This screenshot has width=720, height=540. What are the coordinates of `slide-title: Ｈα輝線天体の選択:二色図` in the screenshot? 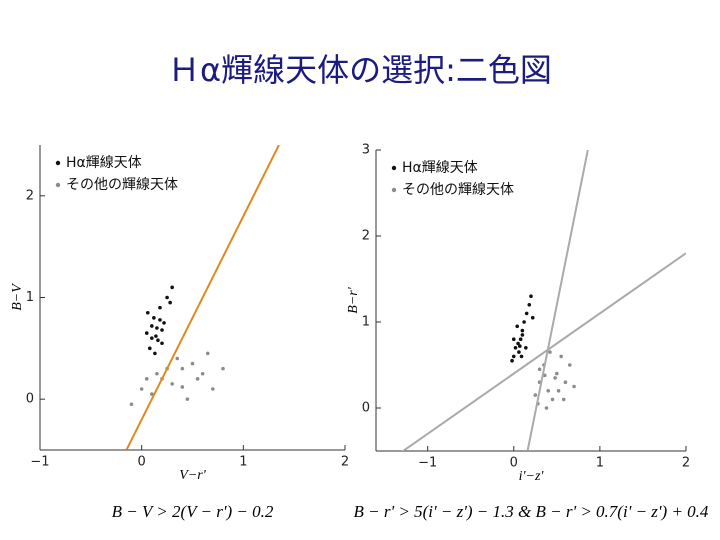 It's located at (360, 70).